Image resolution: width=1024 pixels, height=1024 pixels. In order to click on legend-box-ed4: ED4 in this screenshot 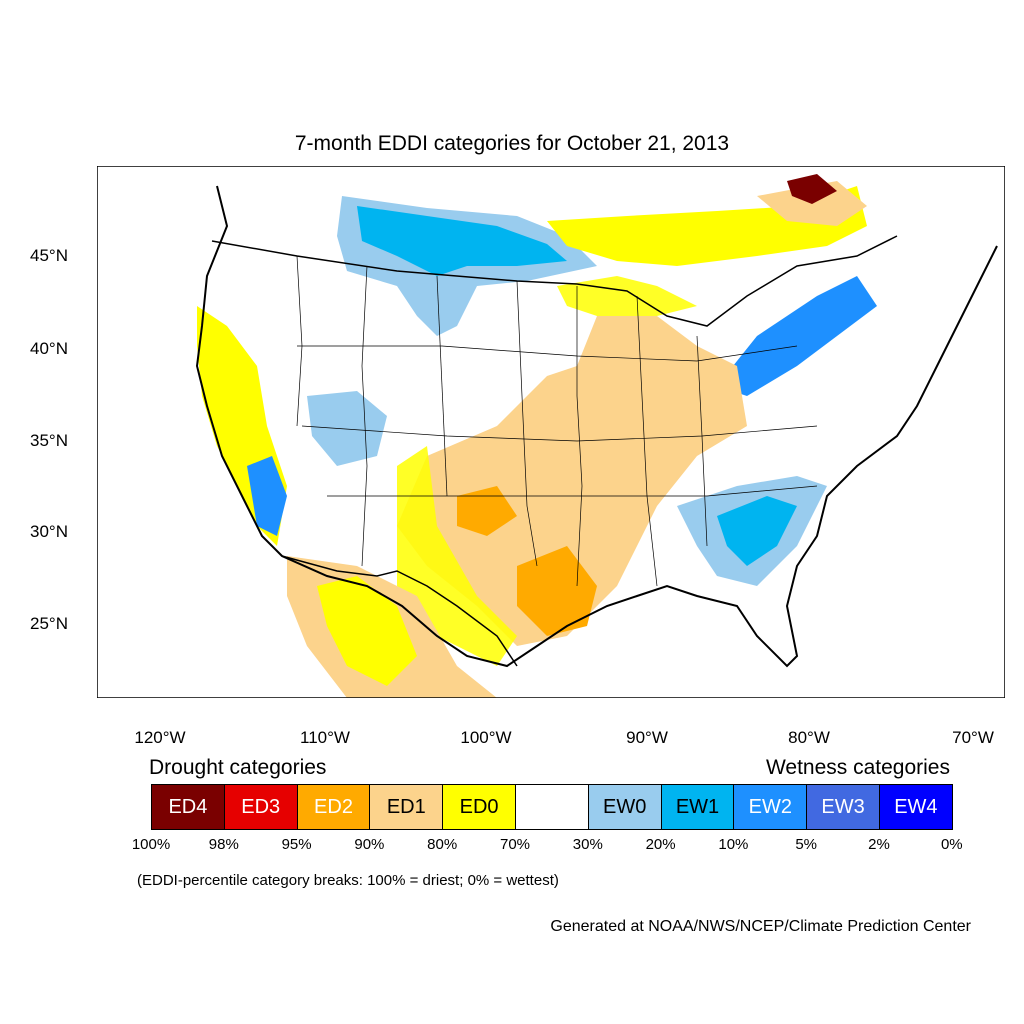, I will do `click(188, 807)`.